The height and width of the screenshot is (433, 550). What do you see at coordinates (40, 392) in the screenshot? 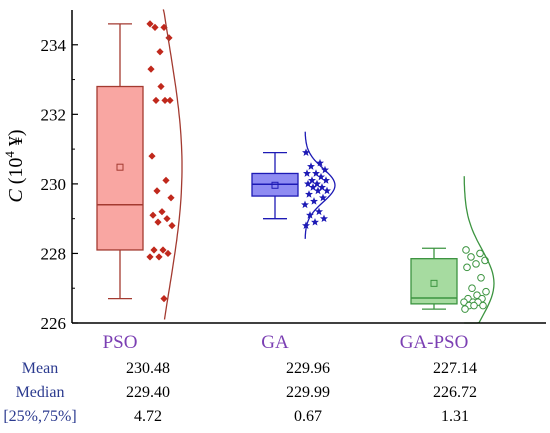
I see `stats-row-label: Median` at bounding box center [40, 392].